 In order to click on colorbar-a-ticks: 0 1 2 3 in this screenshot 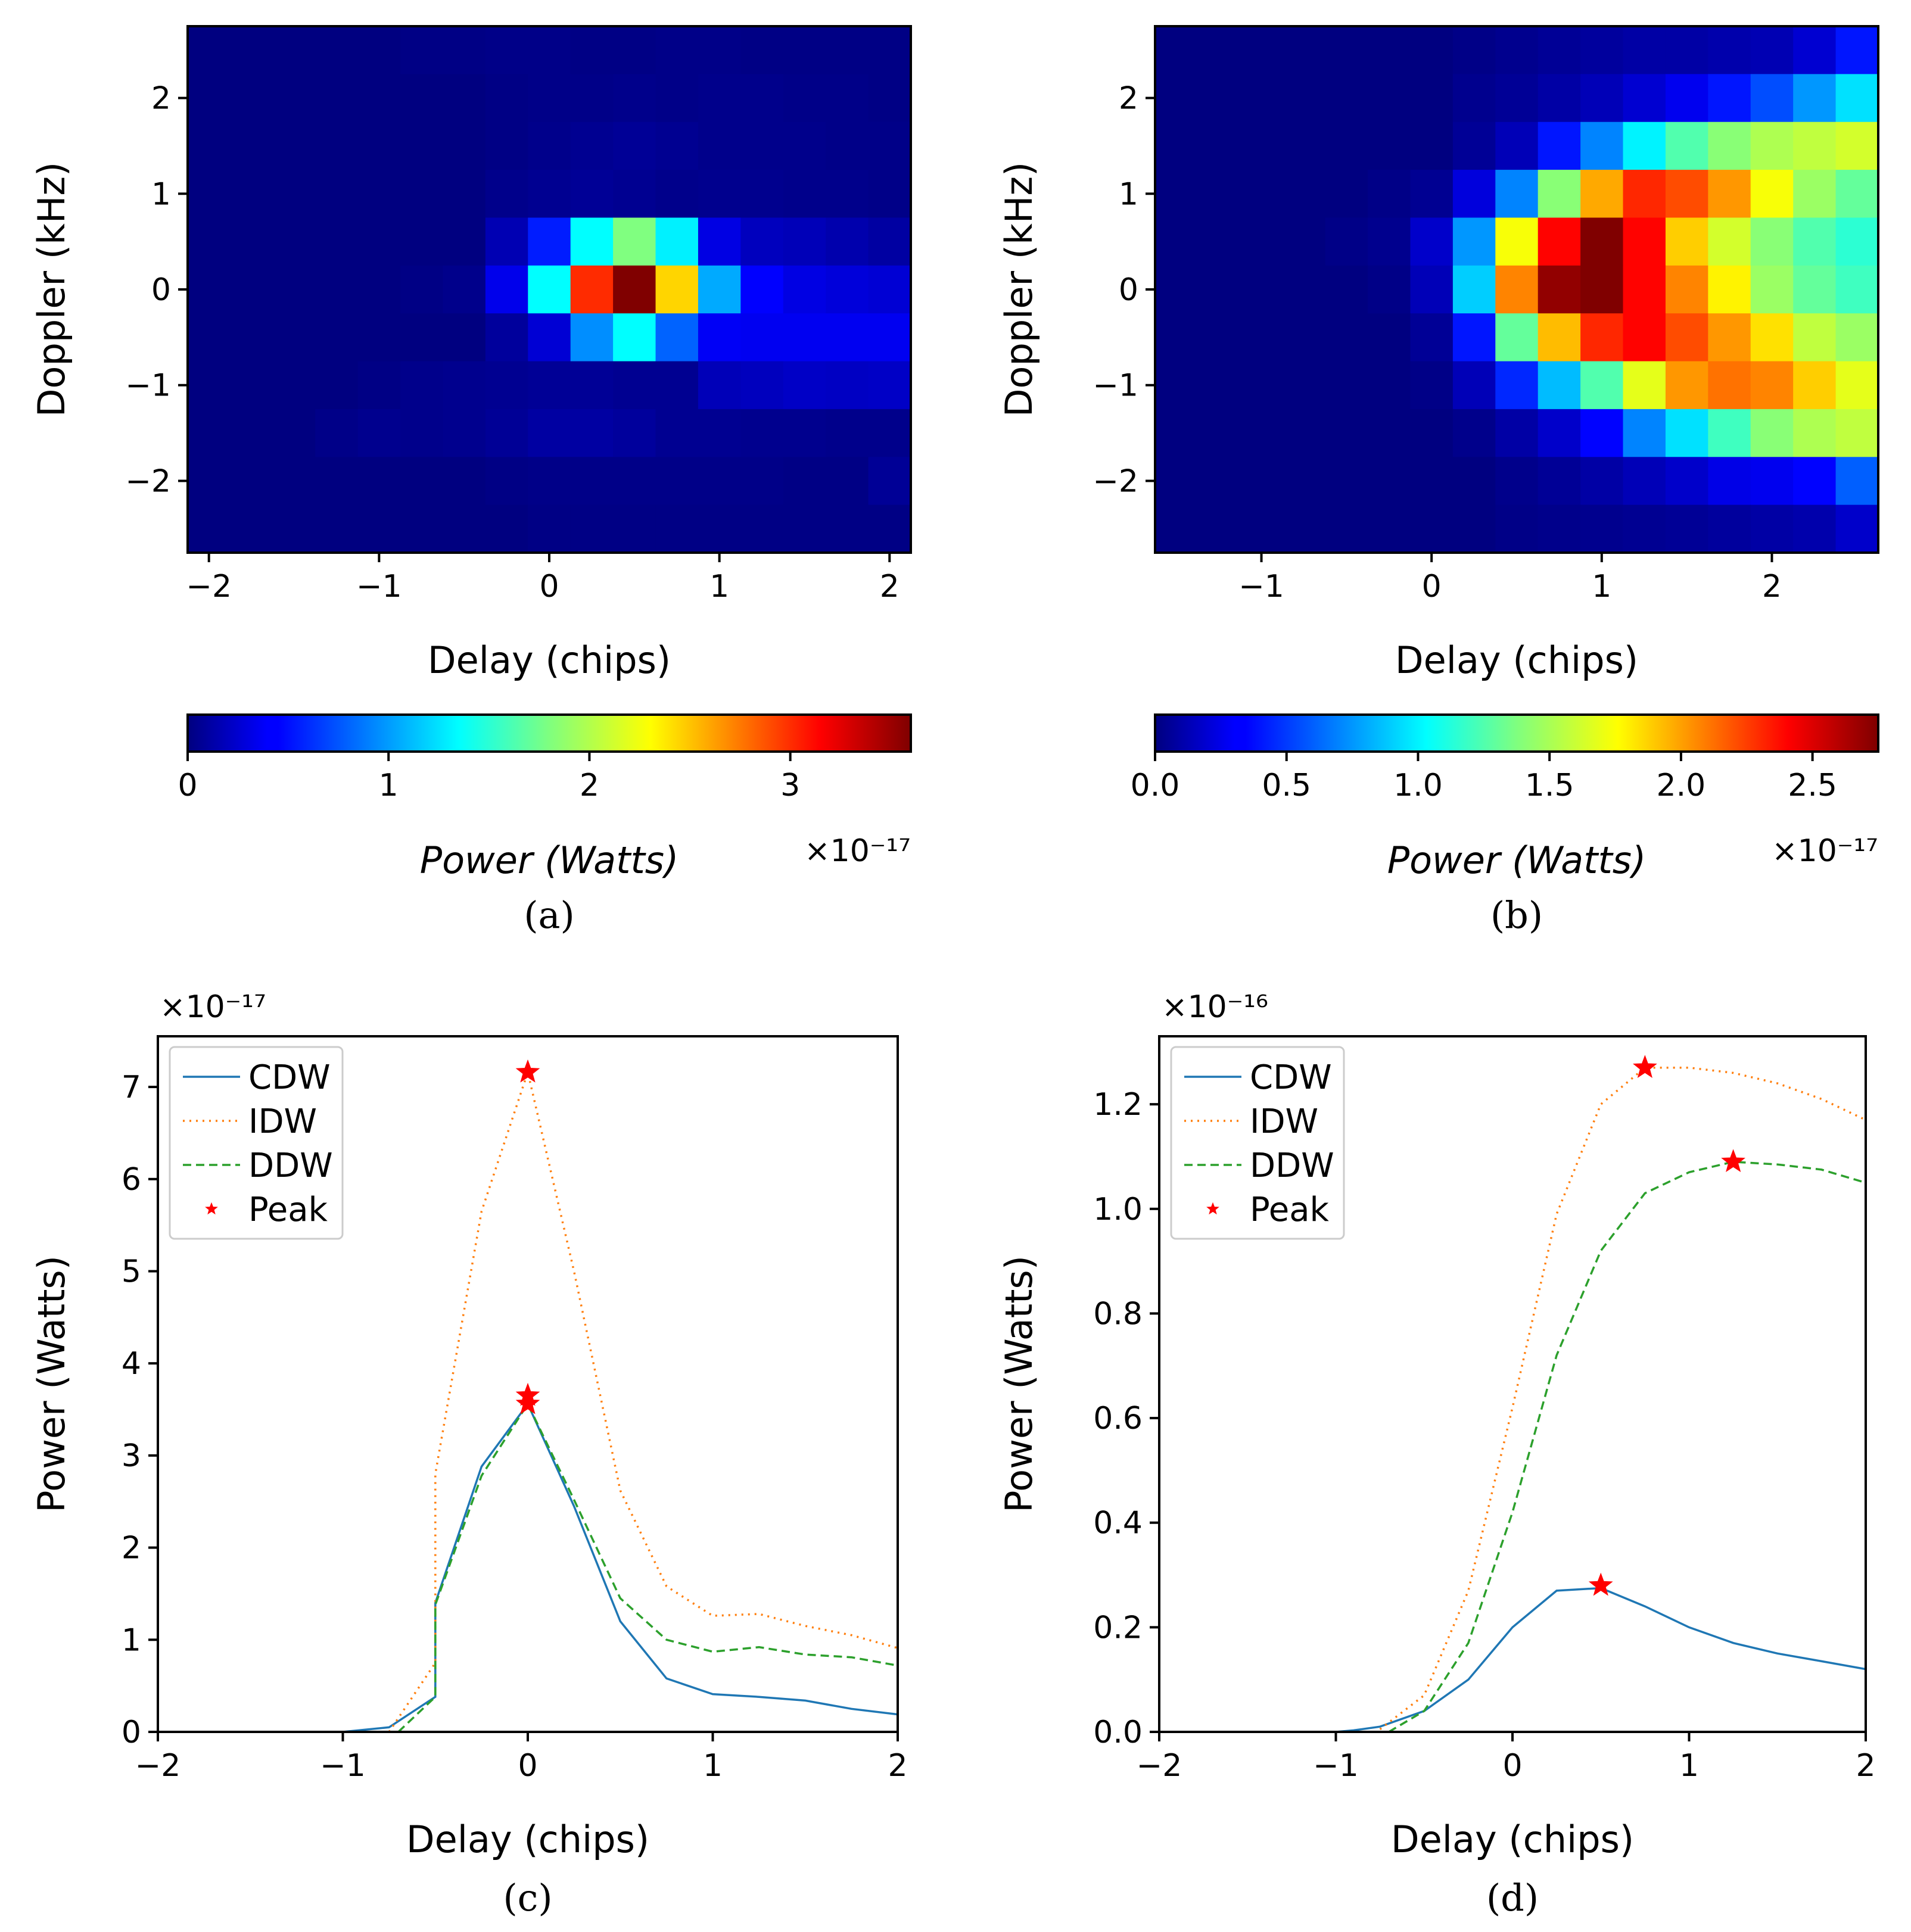, I will do `click(489, 778)`.